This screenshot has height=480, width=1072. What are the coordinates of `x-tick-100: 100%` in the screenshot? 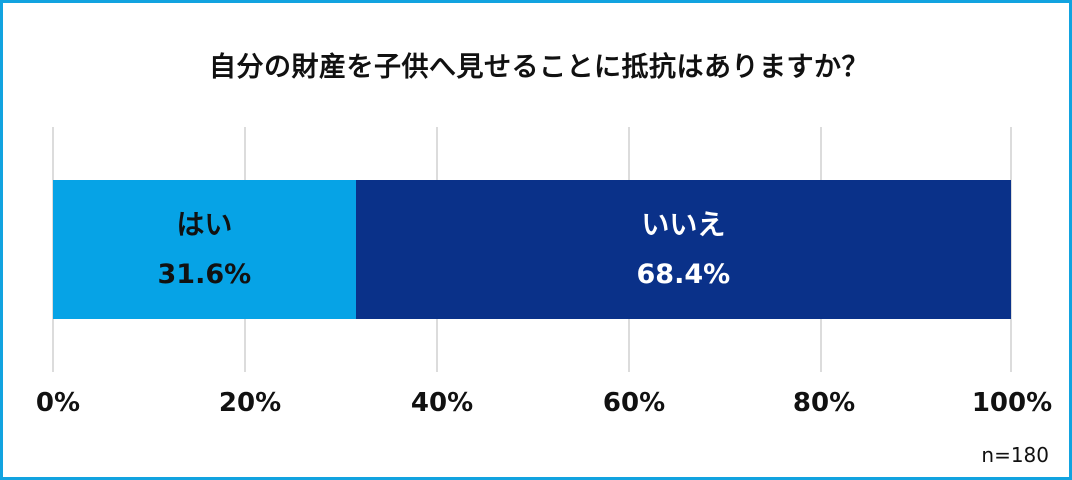 It's located at (1012, 403).